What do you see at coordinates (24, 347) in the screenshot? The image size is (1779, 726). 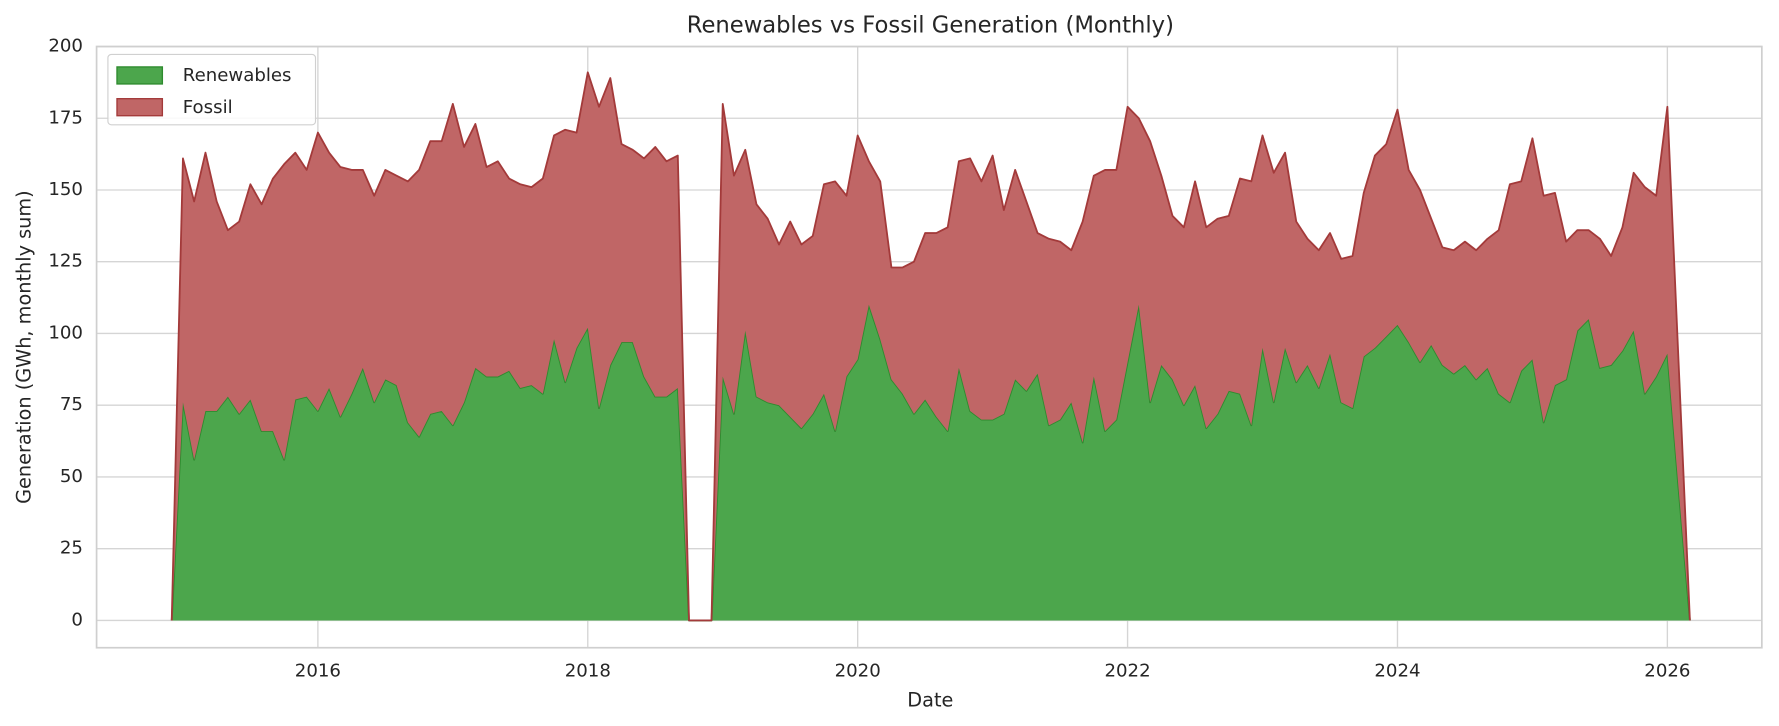 I see `y-axis-label: Generation (GWh, monthly sum)` at bounding box center [24, 347].